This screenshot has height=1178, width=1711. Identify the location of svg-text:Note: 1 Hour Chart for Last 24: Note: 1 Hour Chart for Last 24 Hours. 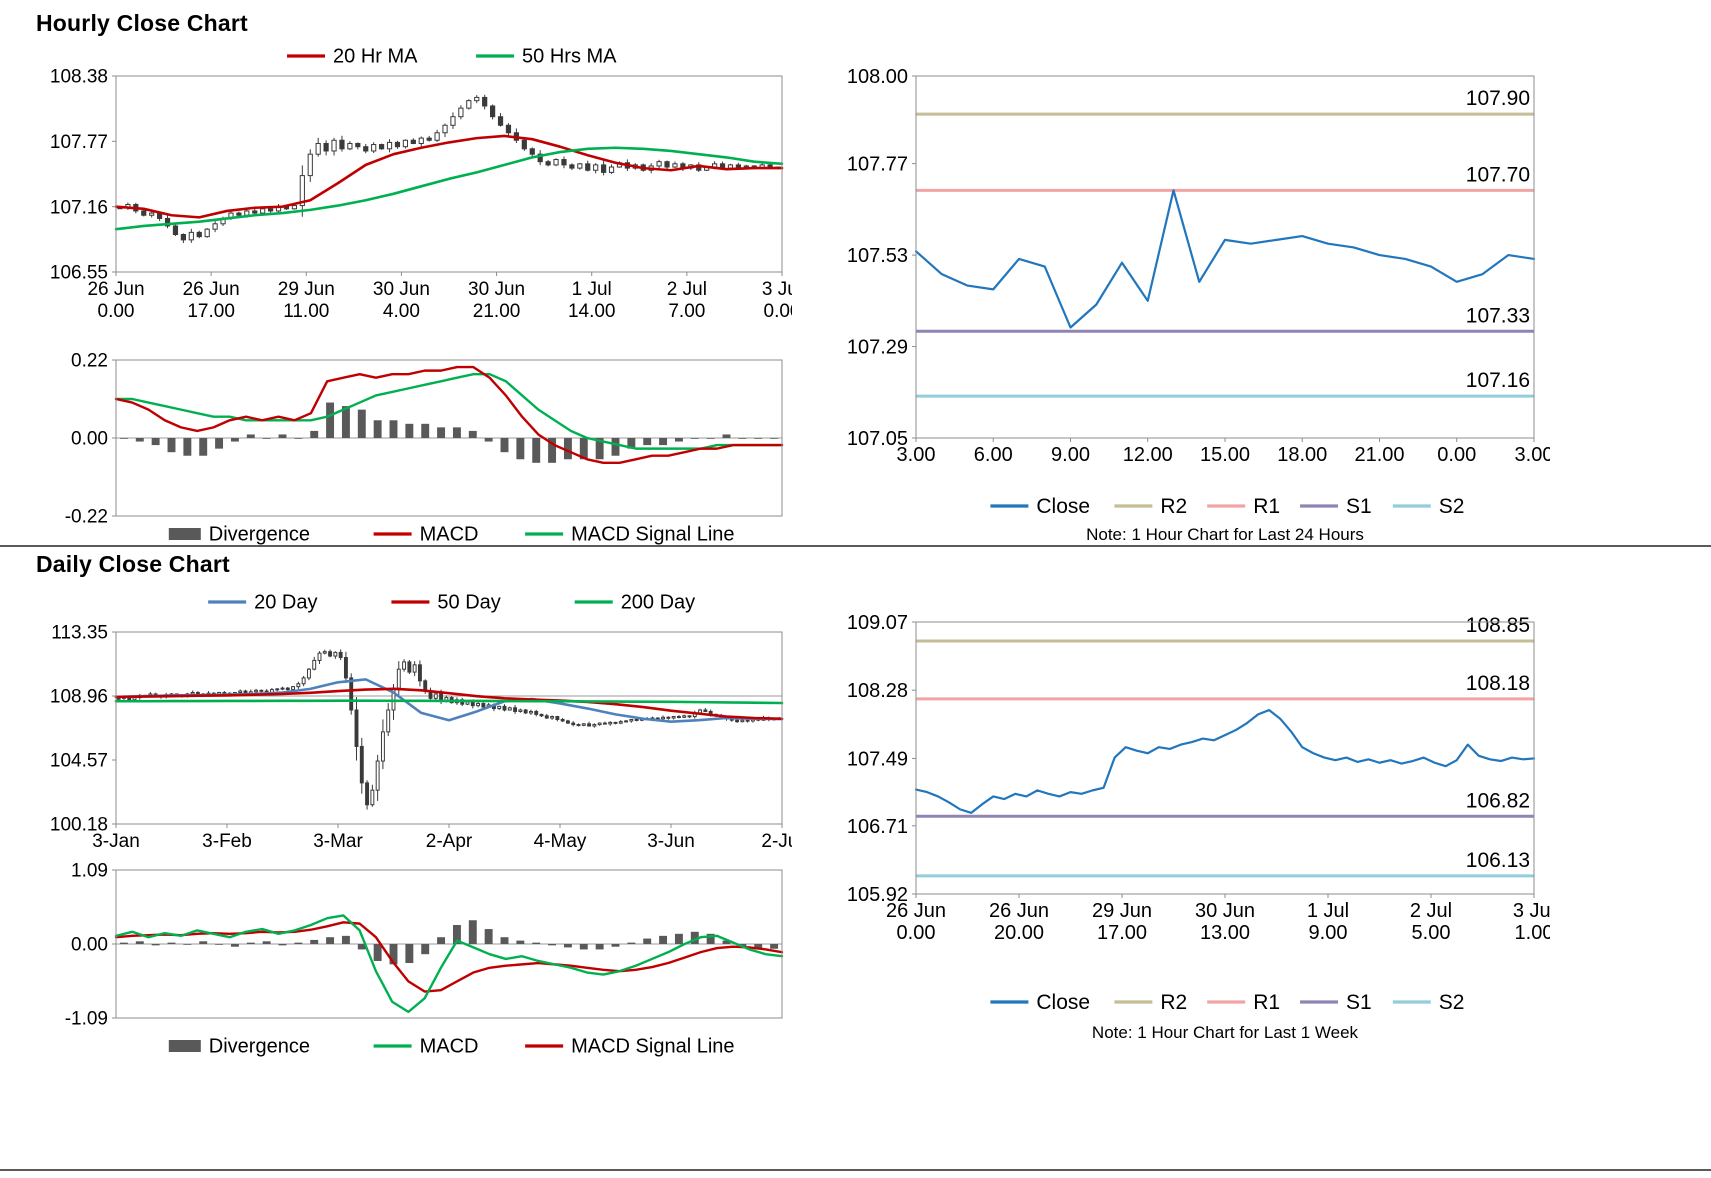
(1225, 534).